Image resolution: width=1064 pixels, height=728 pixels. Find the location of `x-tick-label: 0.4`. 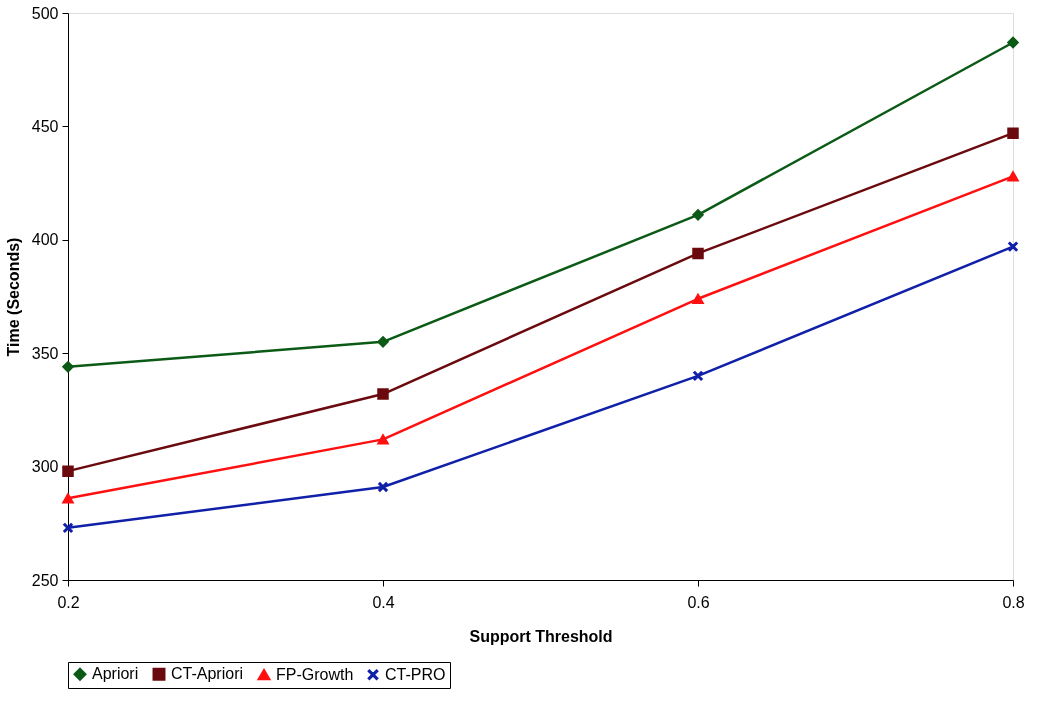

x-tick-label: 0.4 is located at coordinates (383, 602).